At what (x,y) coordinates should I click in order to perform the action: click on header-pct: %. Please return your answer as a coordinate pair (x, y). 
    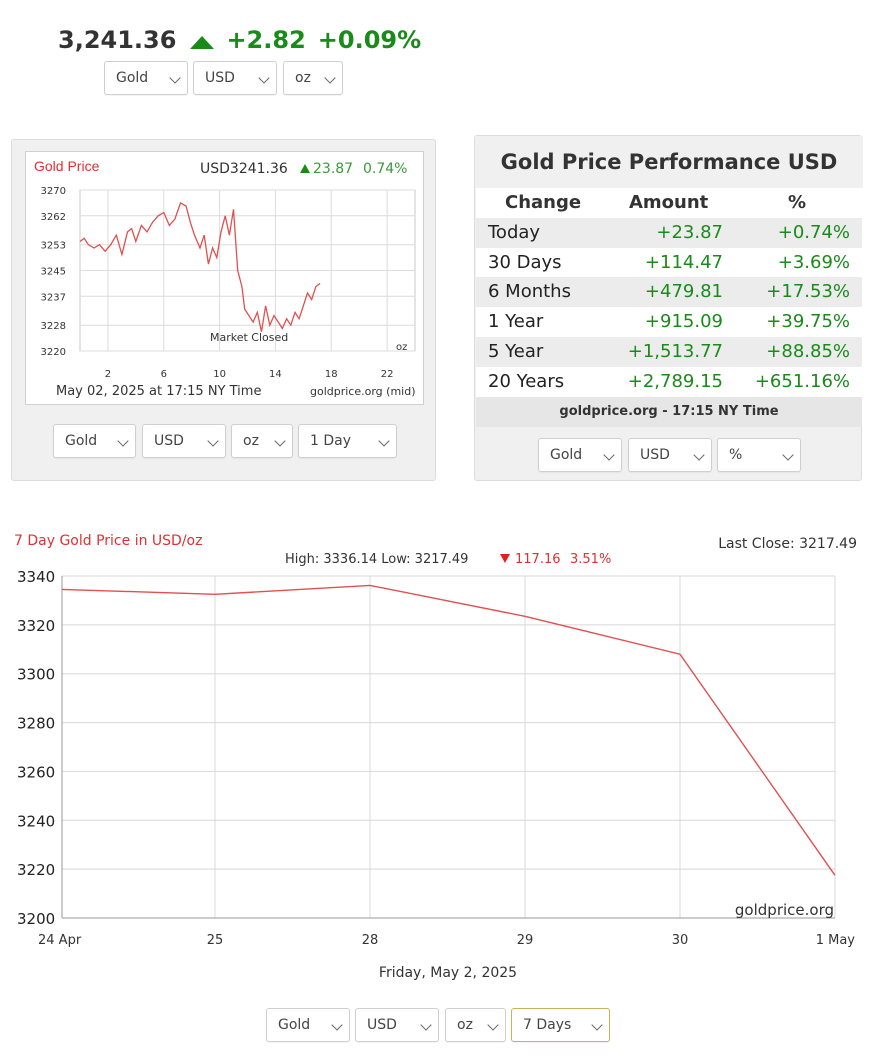
    Looking at the image, I should click on (797, 202).